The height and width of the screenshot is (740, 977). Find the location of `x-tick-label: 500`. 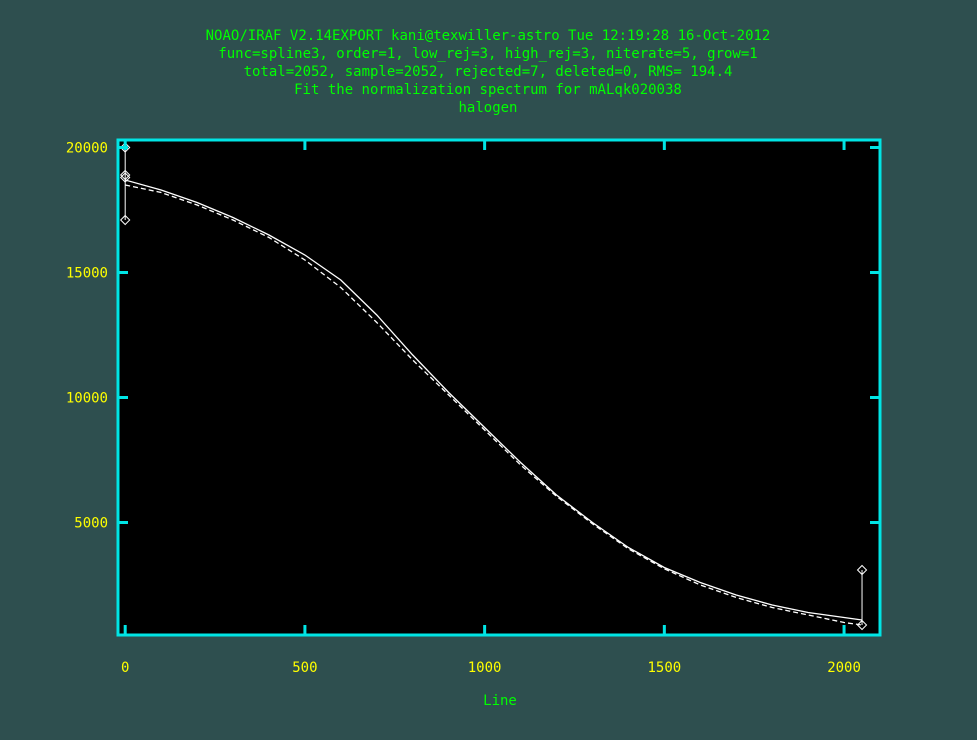

x-tick-label: 500 is located at coordinates (304, 668).